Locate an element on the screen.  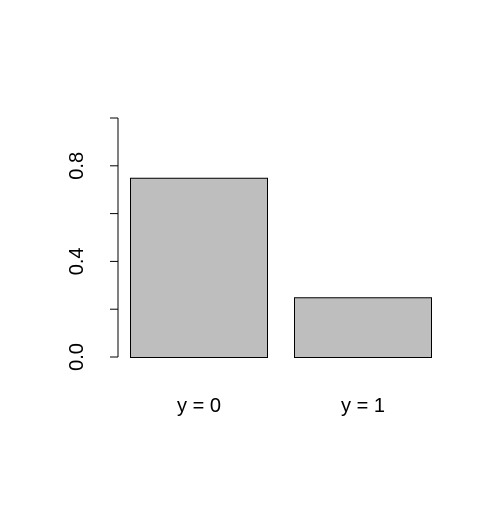
y-axis: 0.0 0.4 0.8 is located at coordinates (92, 244).